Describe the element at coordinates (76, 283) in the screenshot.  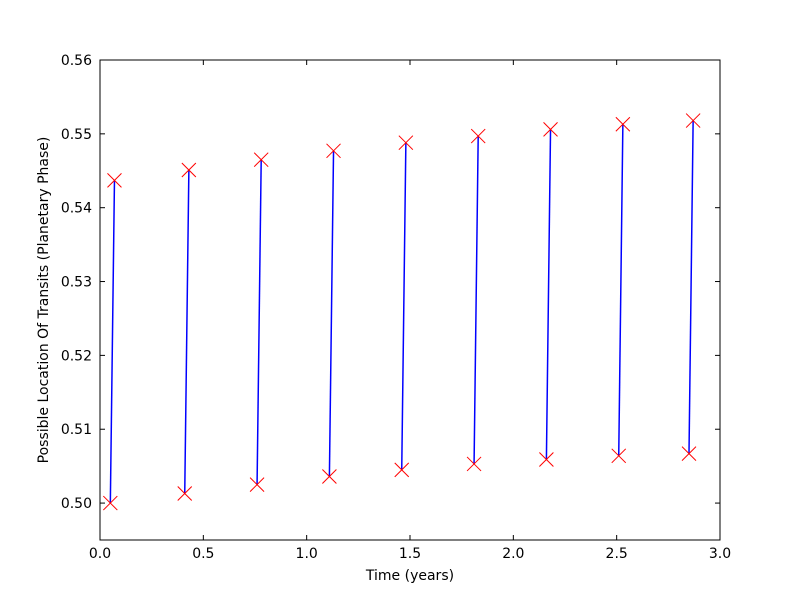
I see `y-tick-label: 0.53` at that location.